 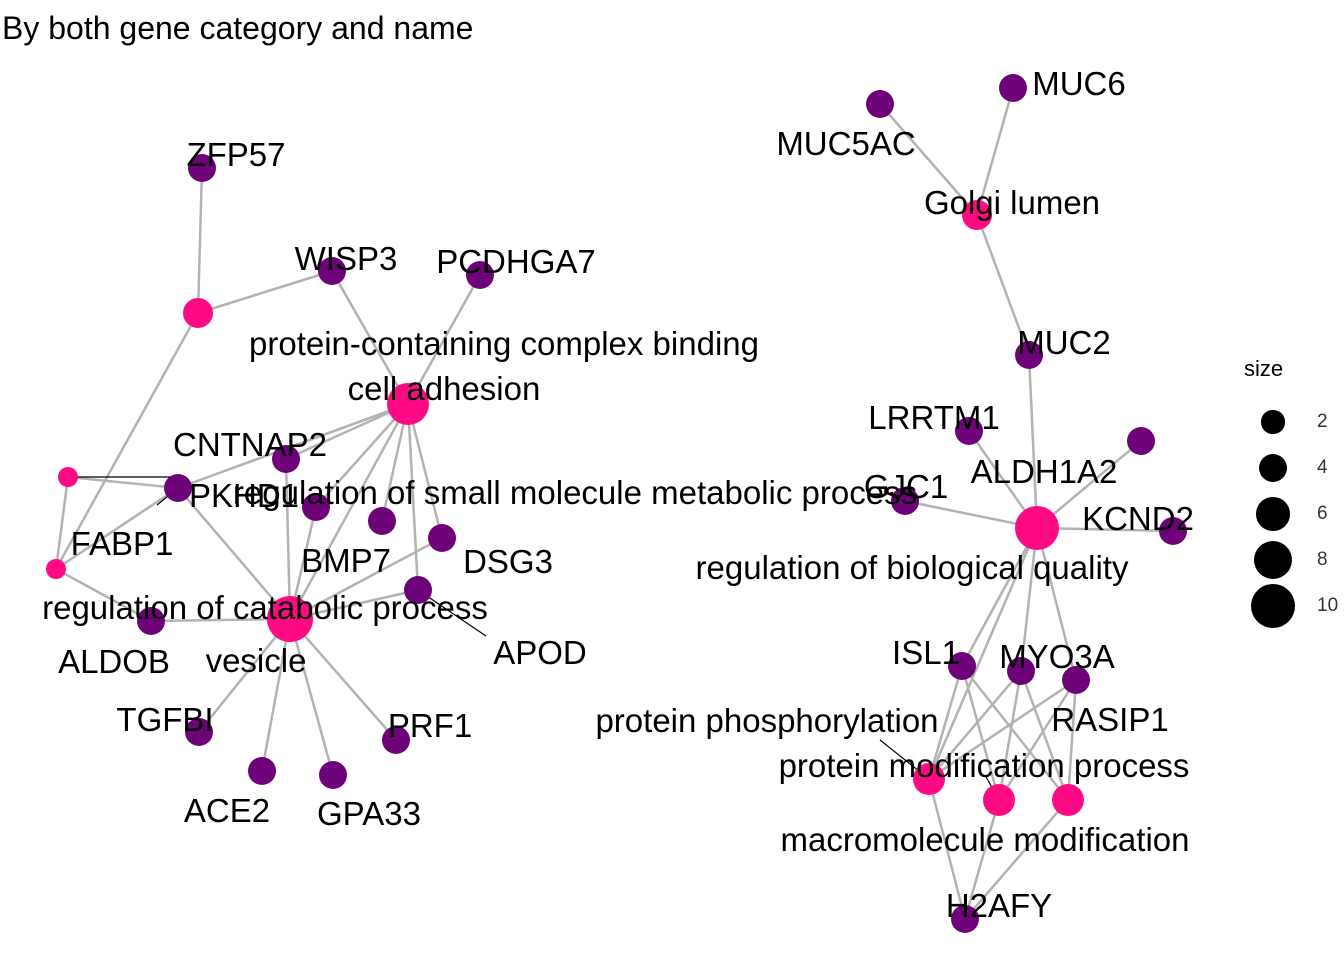 I want to click on edge-gene-kcnd2-cat-bio-quality, so click(x=1105, y=529).